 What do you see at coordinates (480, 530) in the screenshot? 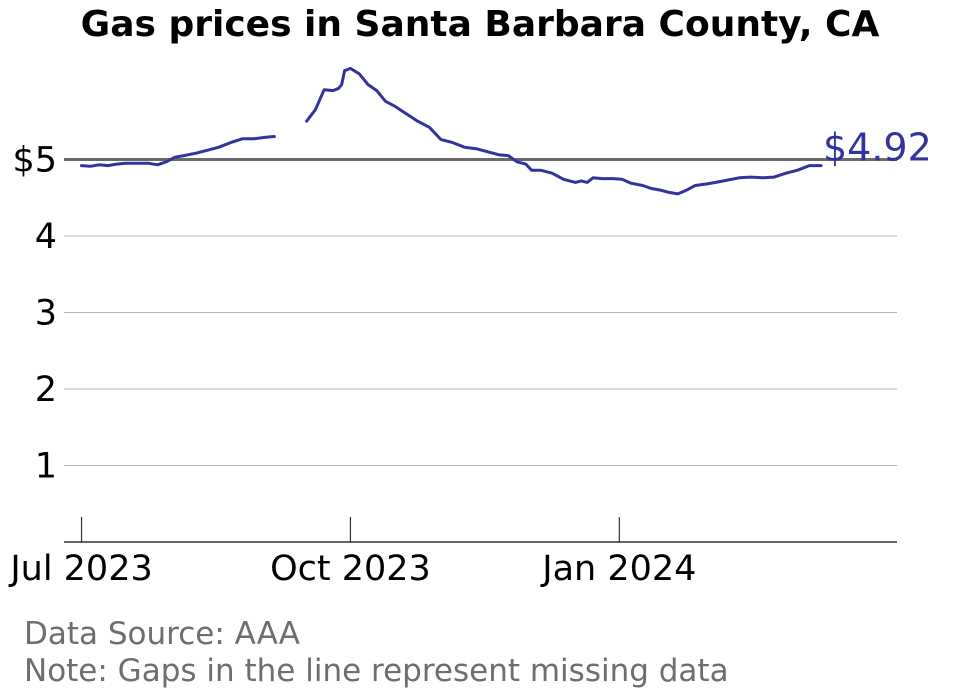
I see `x-axis` at bounding box center [480, 530].